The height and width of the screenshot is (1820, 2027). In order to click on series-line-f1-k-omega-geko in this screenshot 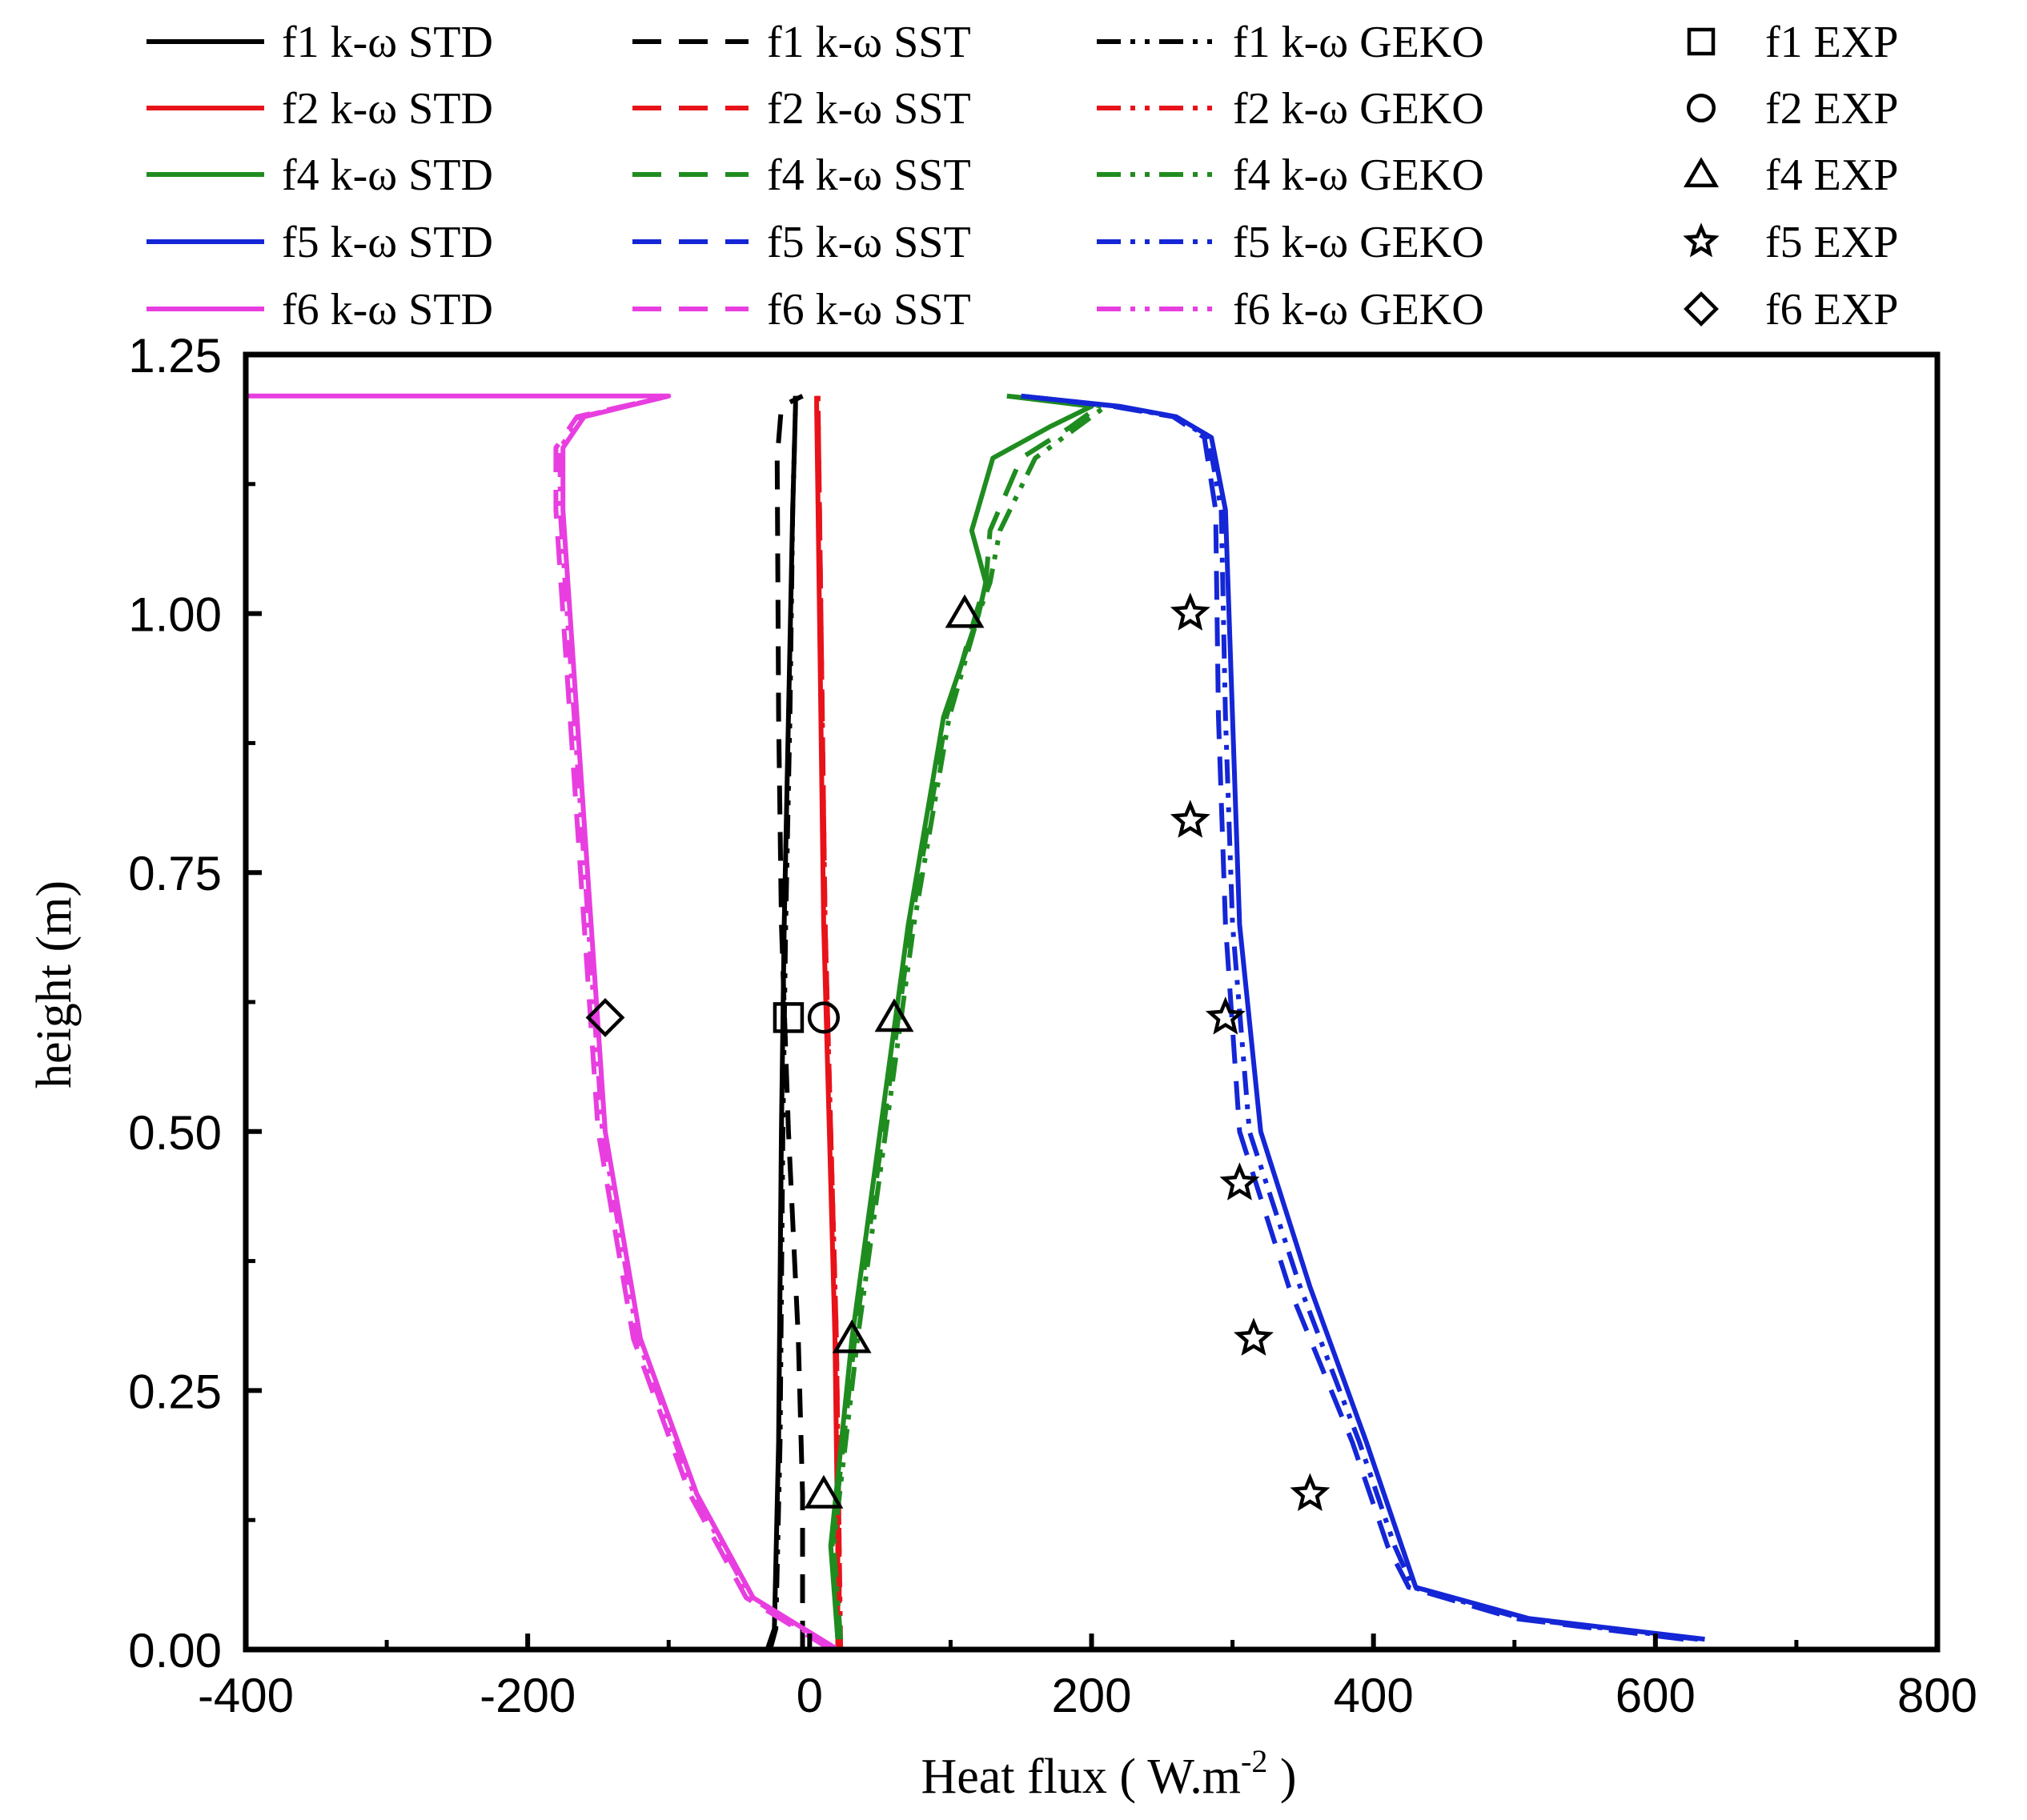, I will do `click(783, 1022)`.